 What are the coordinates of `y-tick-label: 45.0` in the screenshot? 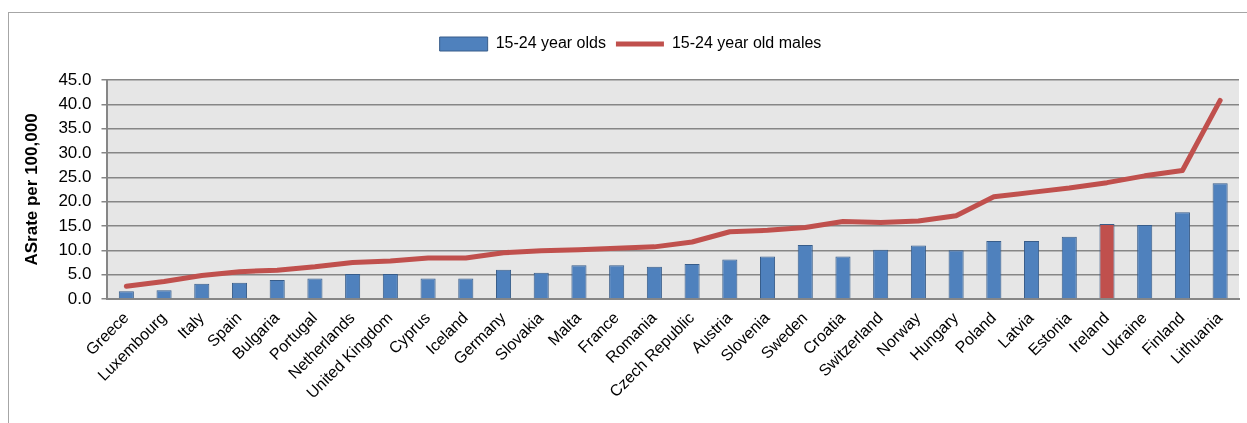 It's located at (75, 79).